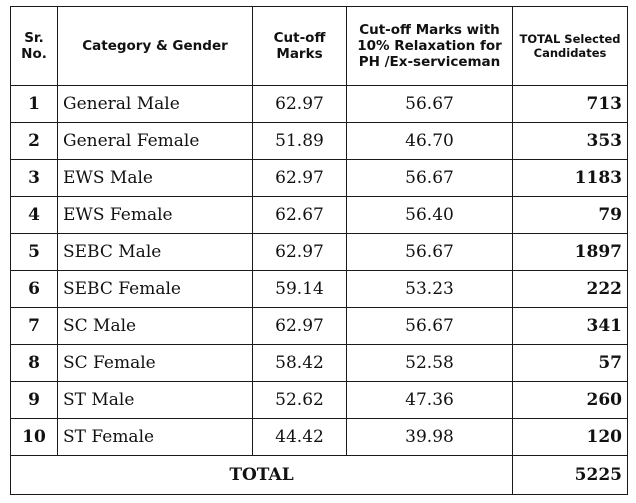 This screenshot has width=636, height=503. Describe the element at coordinates (34, 289) in the screenshot. I see `sr-no-cell: 6` at that location.